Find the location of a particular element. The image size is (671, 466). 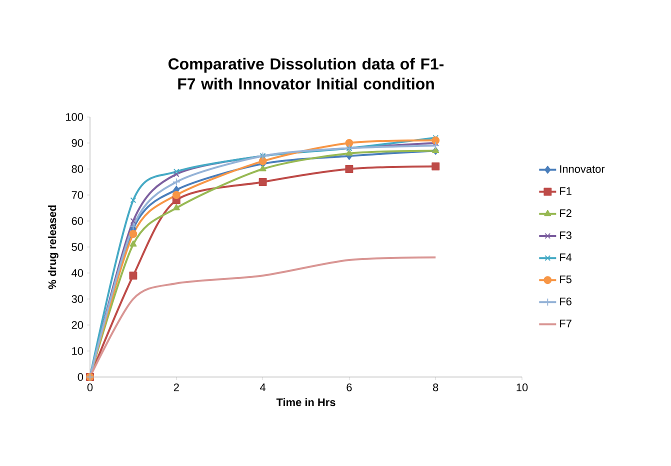

y-tick-label: 90 is located at coordinates (78, 143).